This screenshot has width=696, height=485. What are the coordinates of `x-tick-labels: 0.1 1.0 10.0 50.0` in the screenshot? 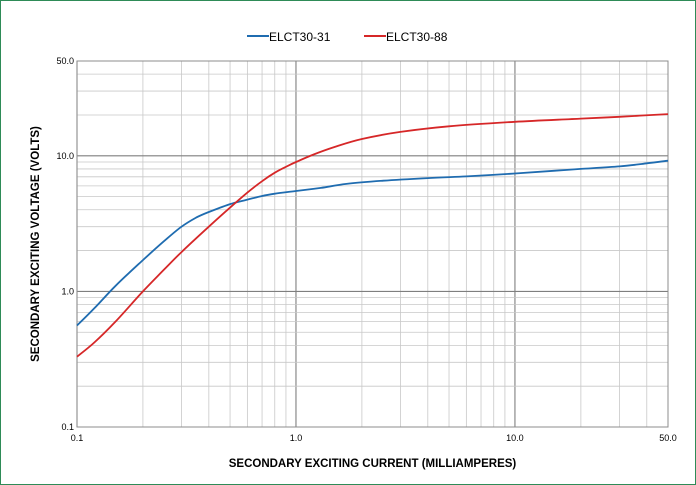 It's located at (374, 438).